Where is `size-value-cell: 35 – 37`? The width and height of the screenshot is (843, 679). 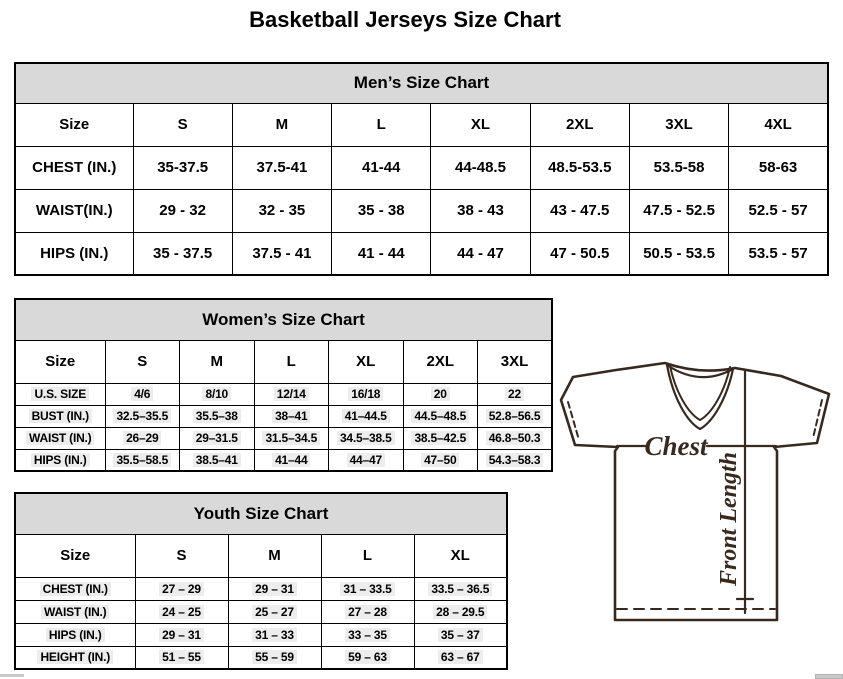 size-value-cell: 35 – 37 is located at coordinates (460, 634).